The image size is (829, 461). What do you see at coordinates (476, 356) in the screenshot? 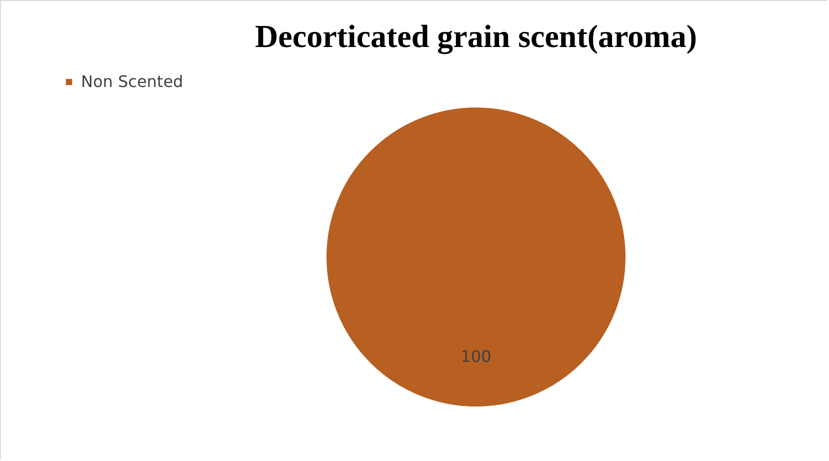
I see `data-label: 100` at bounding box center [476, 356].